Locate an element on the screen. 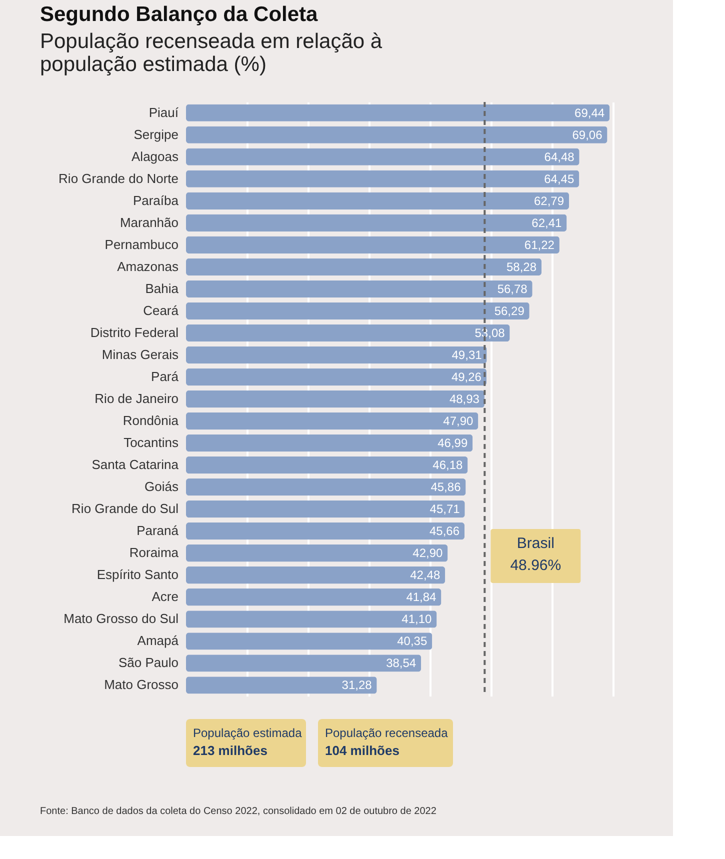 This screenshot has width=725, height=859. y-tick-label: Piauí is located at coordinates (163, 112).